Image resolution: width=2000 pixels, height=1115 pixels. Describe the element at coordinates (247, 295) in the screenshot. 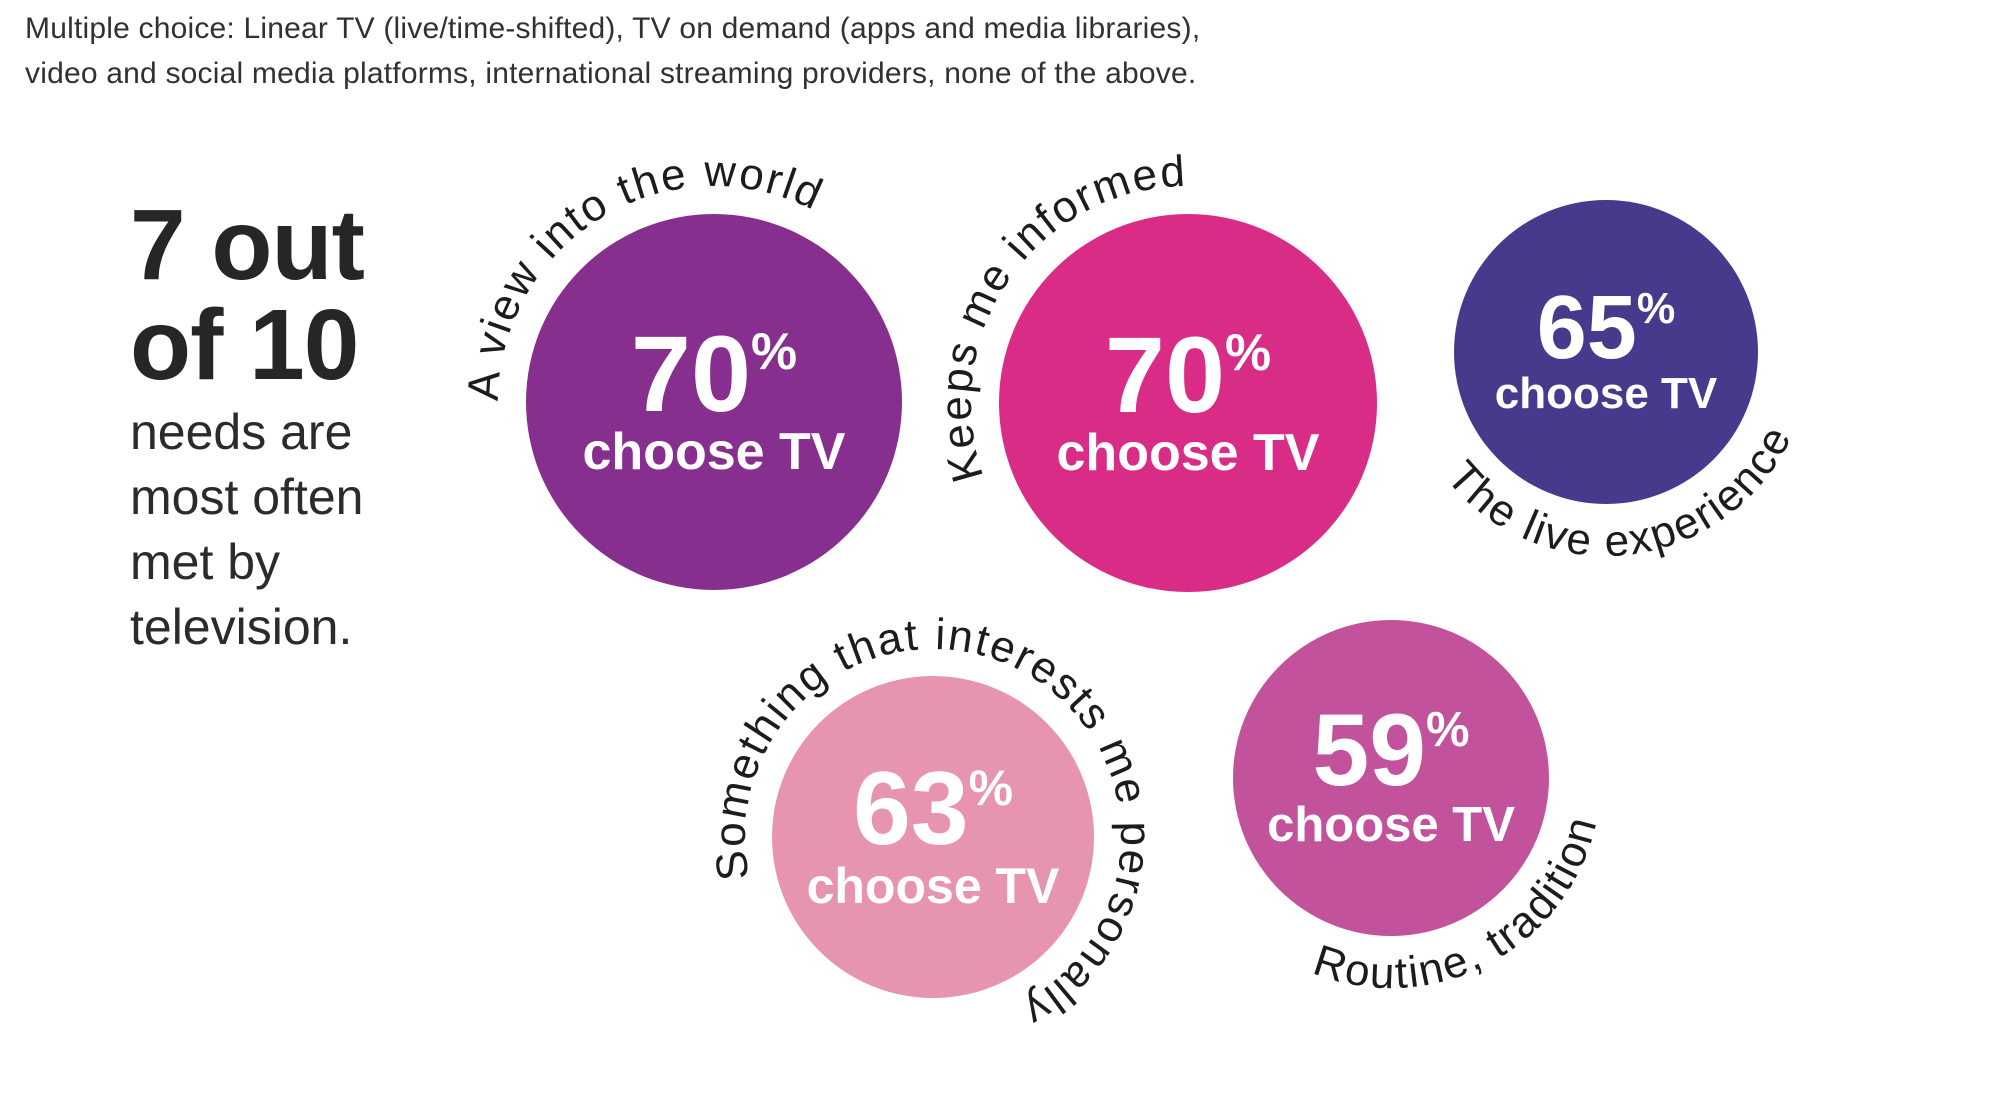

I see `headline-stat: 7 out of 10` at that location.